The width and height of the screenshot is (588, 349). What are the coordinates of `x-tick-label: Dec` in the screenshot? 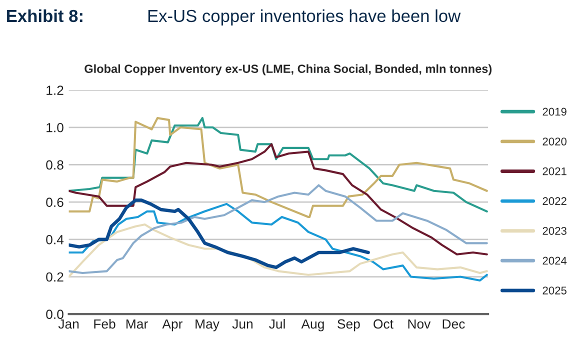 It's located at (453, 324).